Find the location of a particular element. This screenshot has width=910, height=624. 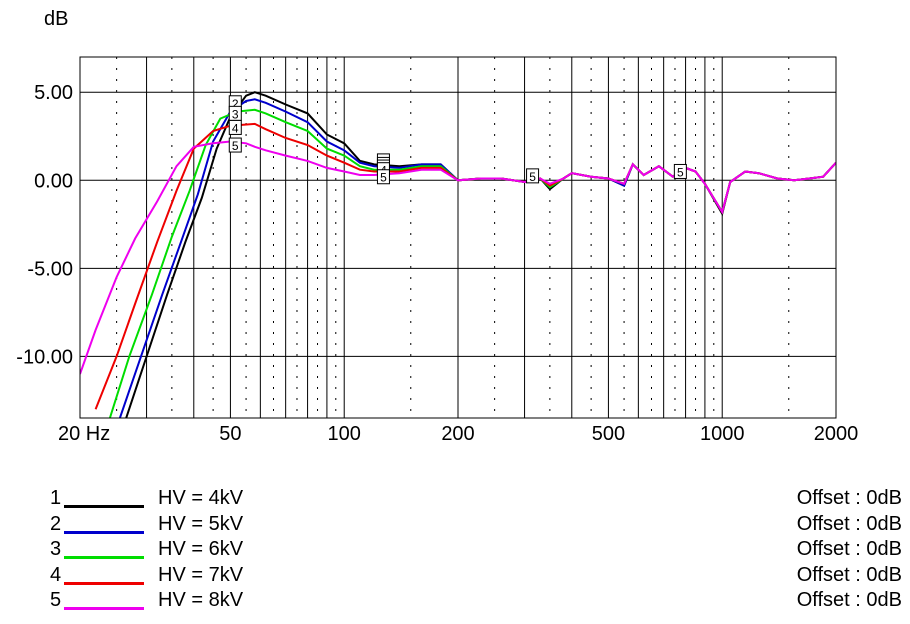

x-tick-label: 2000 is located at coordinates (836, 434).